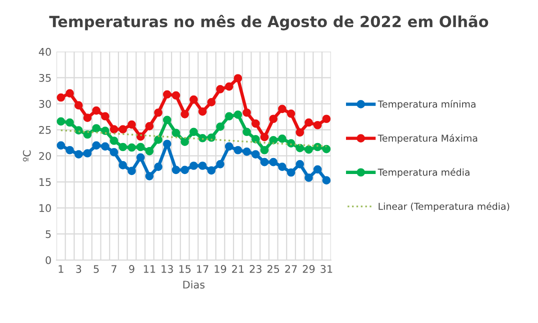 This screenshot has width=538, height=323. I want to click on x-tick-label: 17, so click(202, 269).